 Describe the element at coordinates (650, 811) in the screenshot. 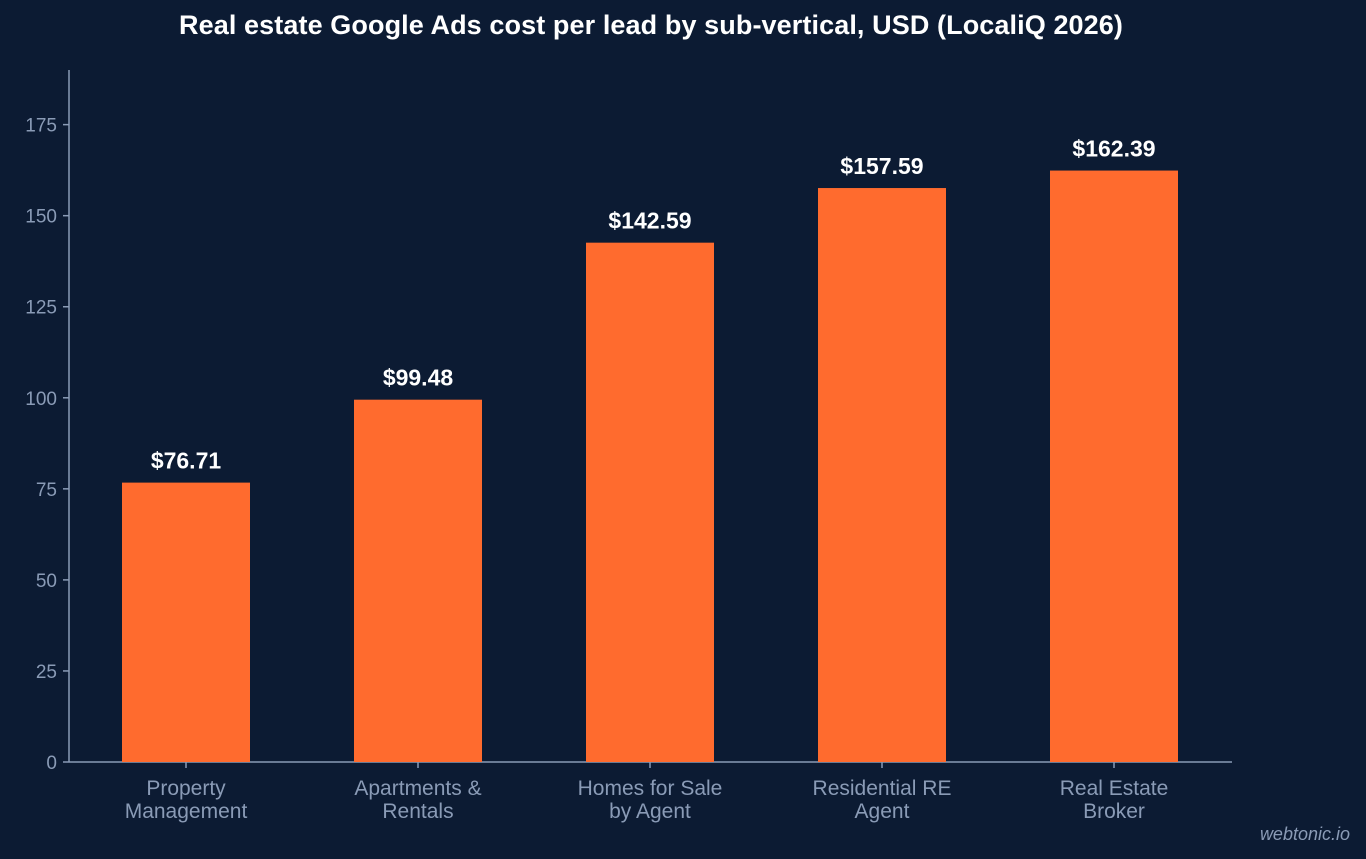

I see `x-tick-label: by Agent` at that location.